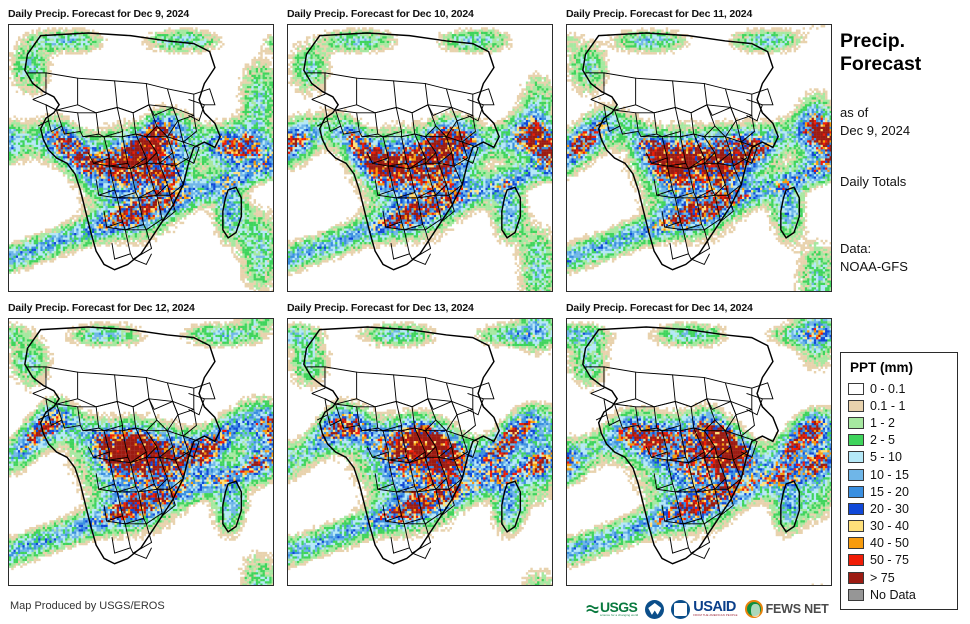  I want to click on legend-item: 0 - 0.1, so click(900, 388).